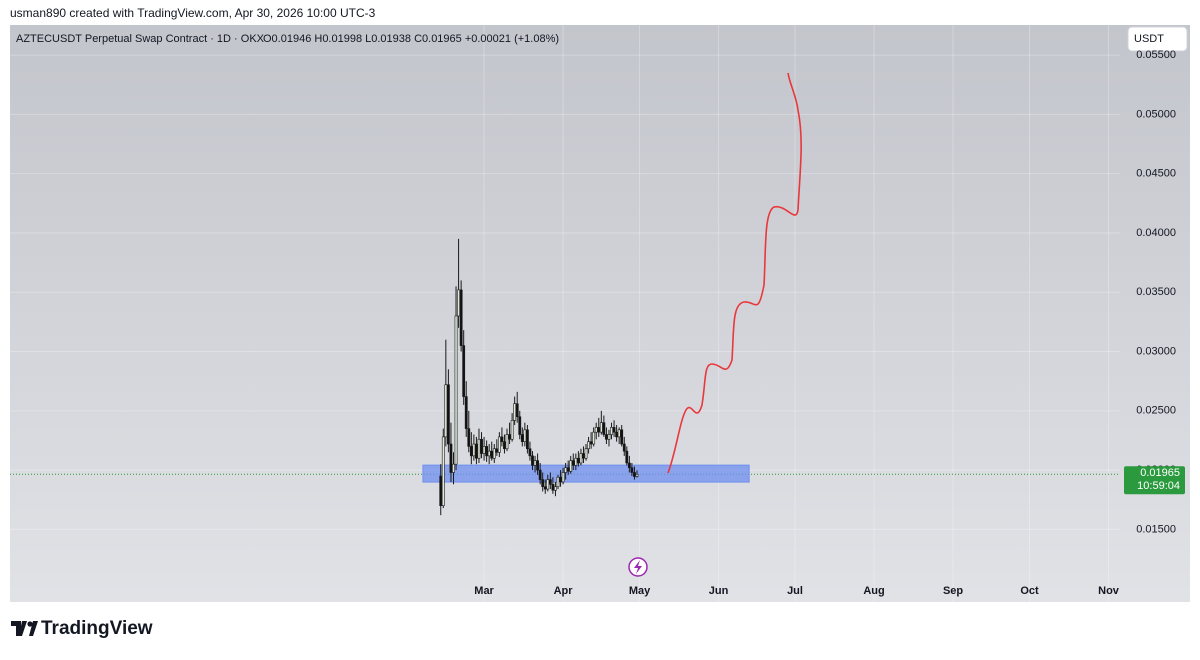 This screenshot has width=1200, height=660. Describe the element at coordinates (1156, 411) in the screenshot. I see `y-tick-label: 0.02500` at that location.